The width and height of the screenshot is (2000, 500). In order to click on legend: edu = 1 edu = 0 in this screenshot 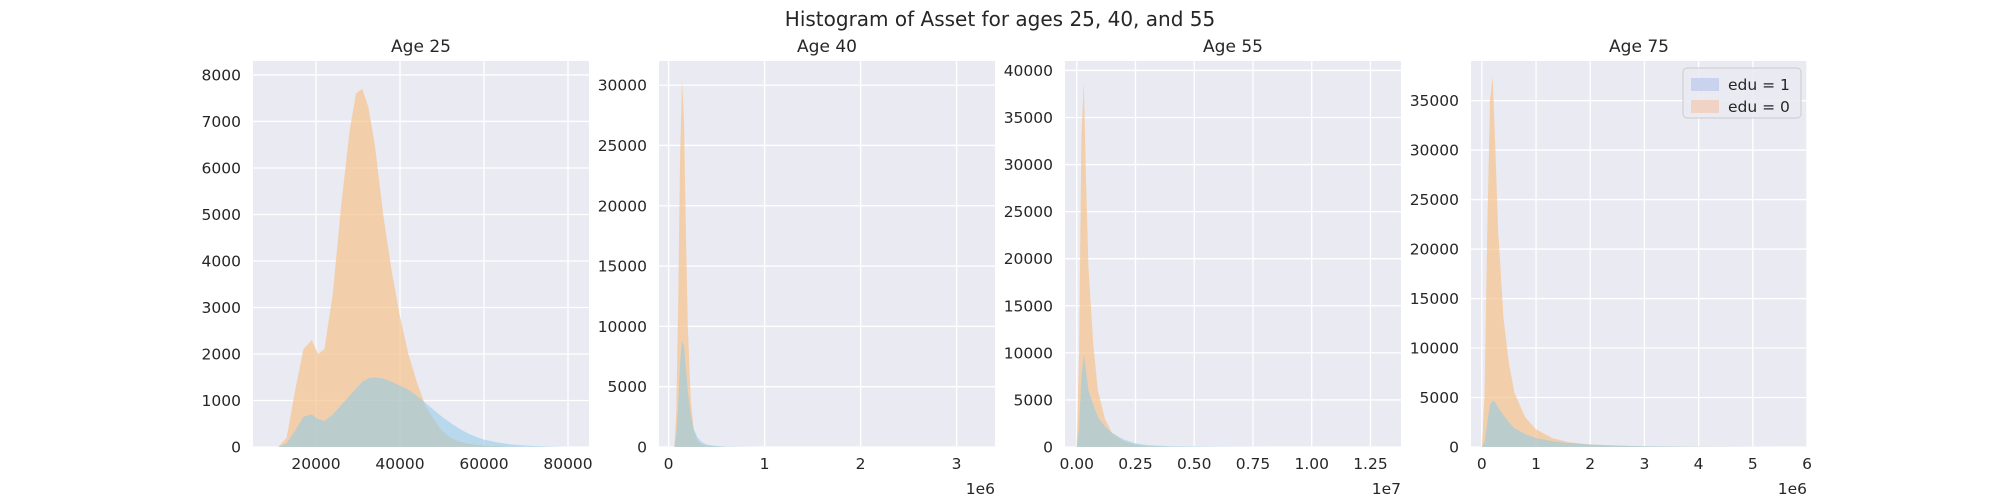, I will do `click(1742, 93)`.